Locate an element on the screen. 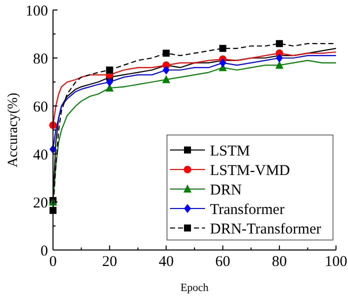 The height and width of the screenshot is (299, 348). y-tick-label: 0 is located at coordinates (44, 251).